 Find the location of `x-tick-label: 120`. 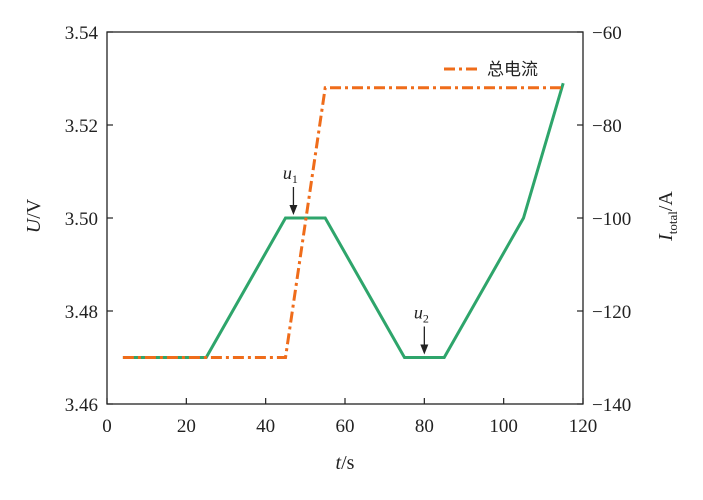

x-tick-label: 120 is located at coordinates (583, 426).